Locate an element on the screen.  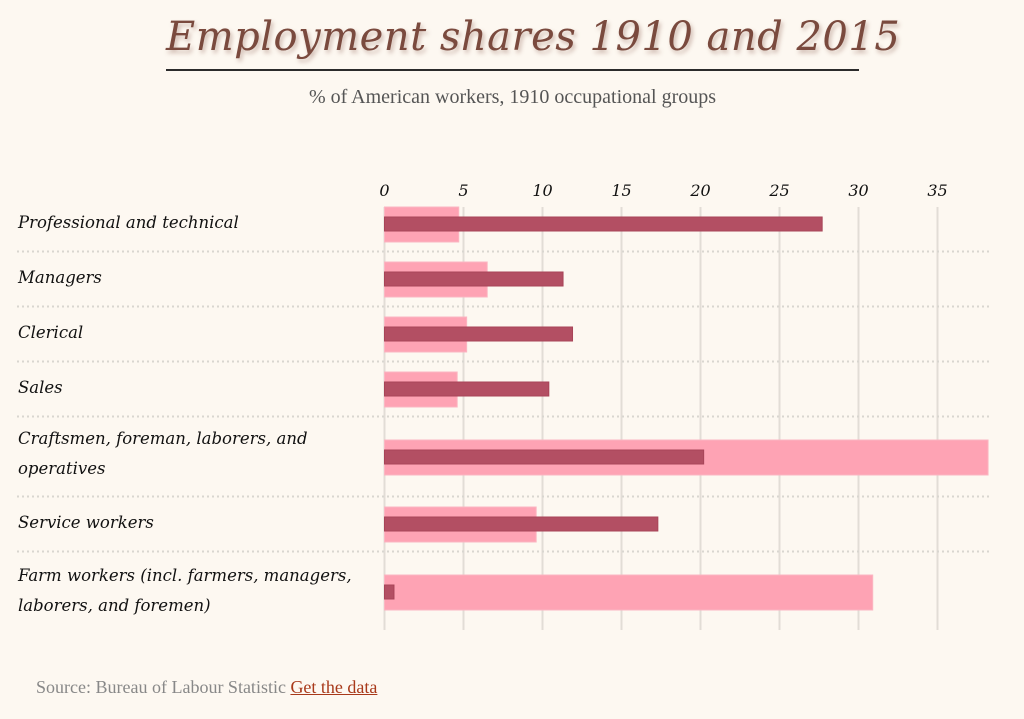
source-text: Source: Bureau of Labour Statistic is located at coordinates (161, 687).